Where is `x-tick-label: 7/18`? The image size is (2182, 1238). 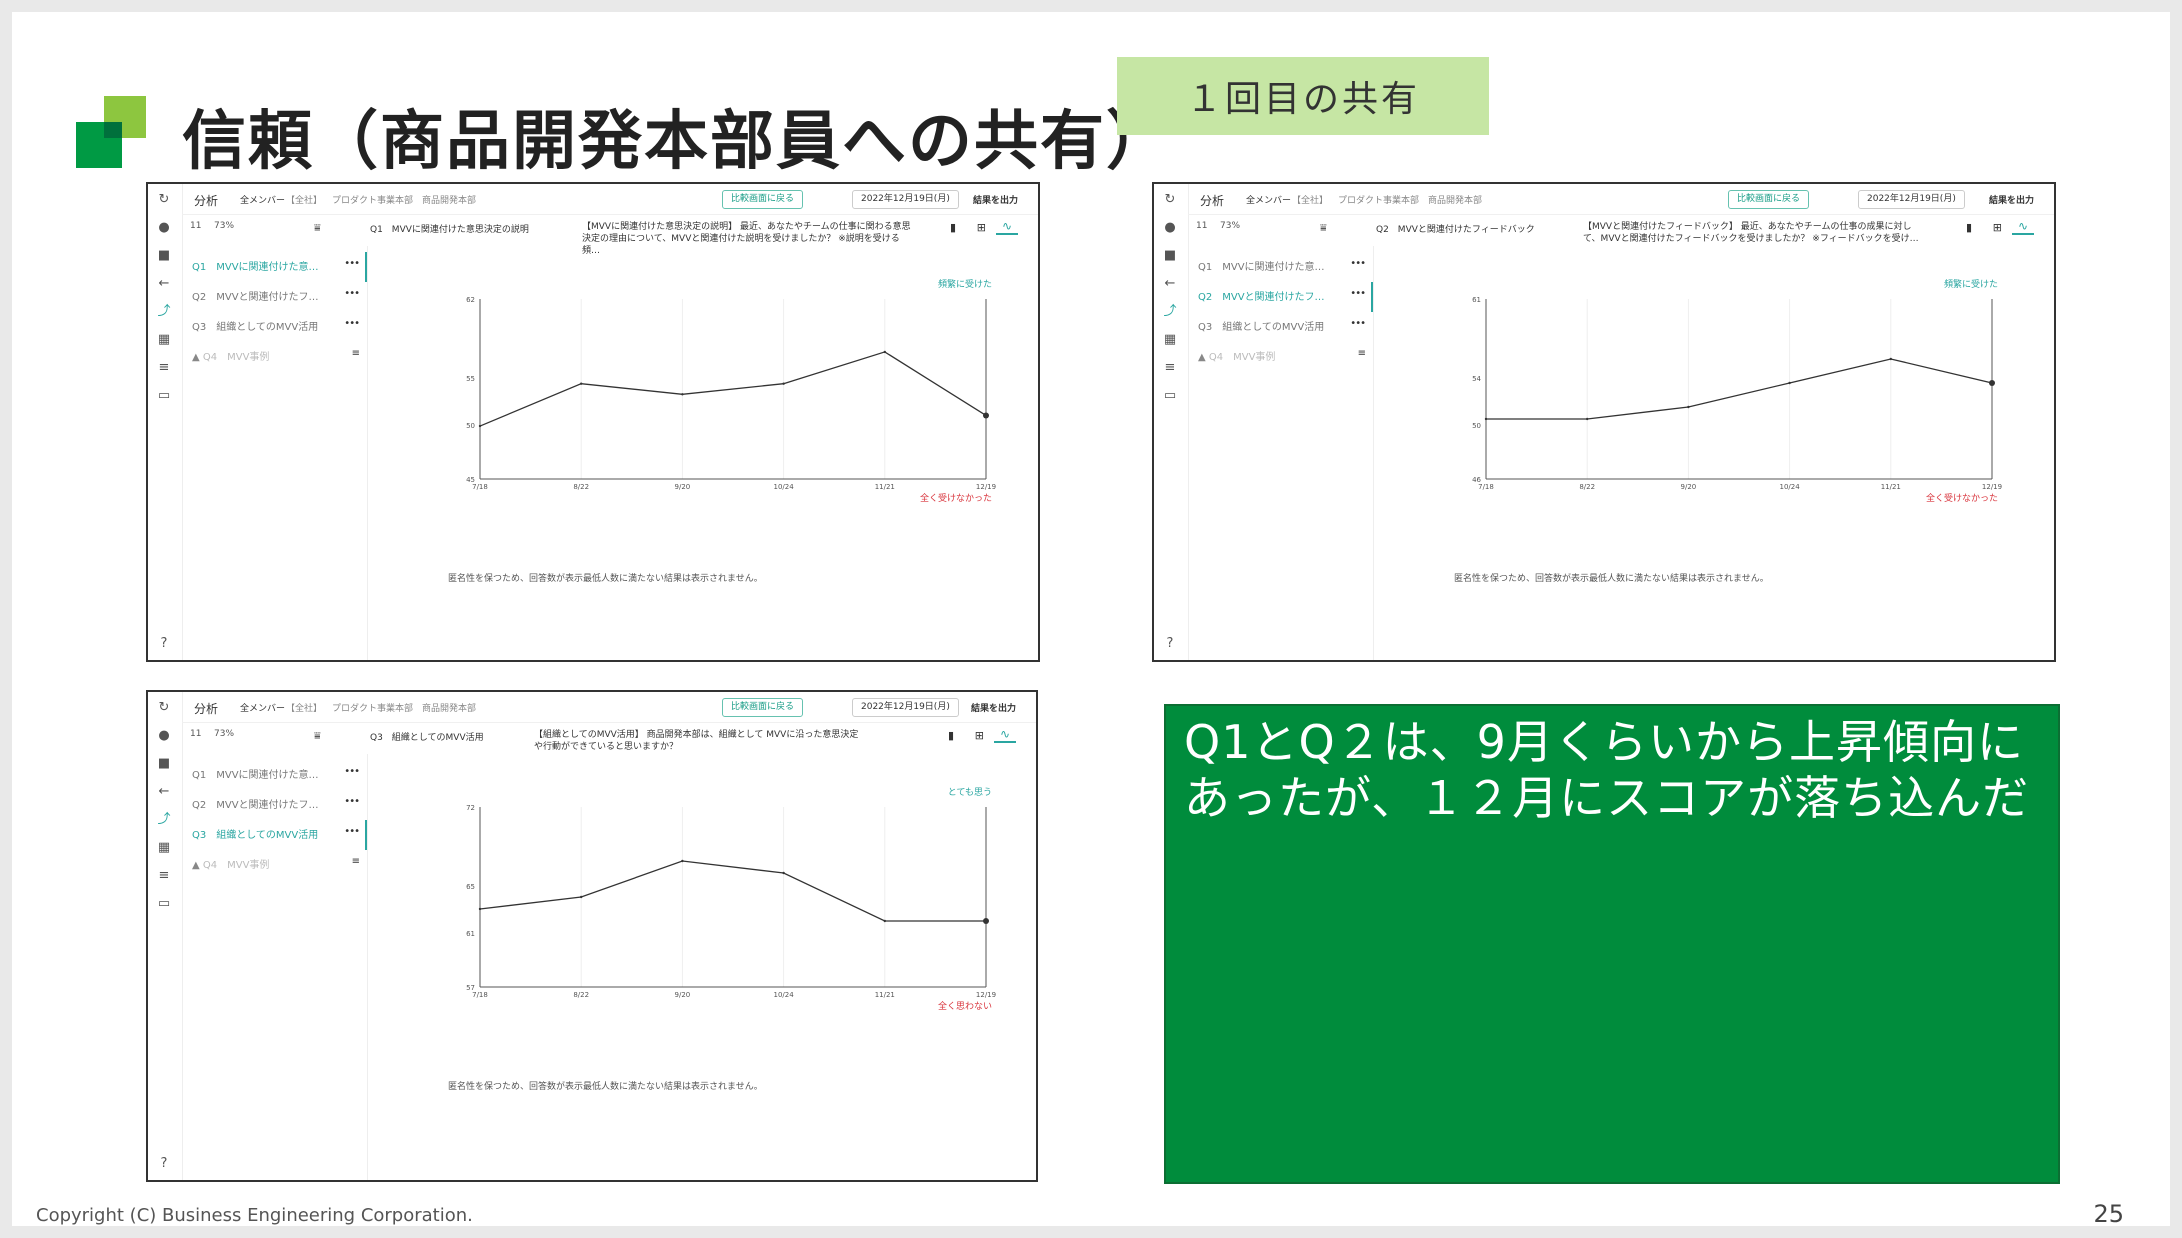 x-tick-label: 7/18 is located at coordinates (480, 995).